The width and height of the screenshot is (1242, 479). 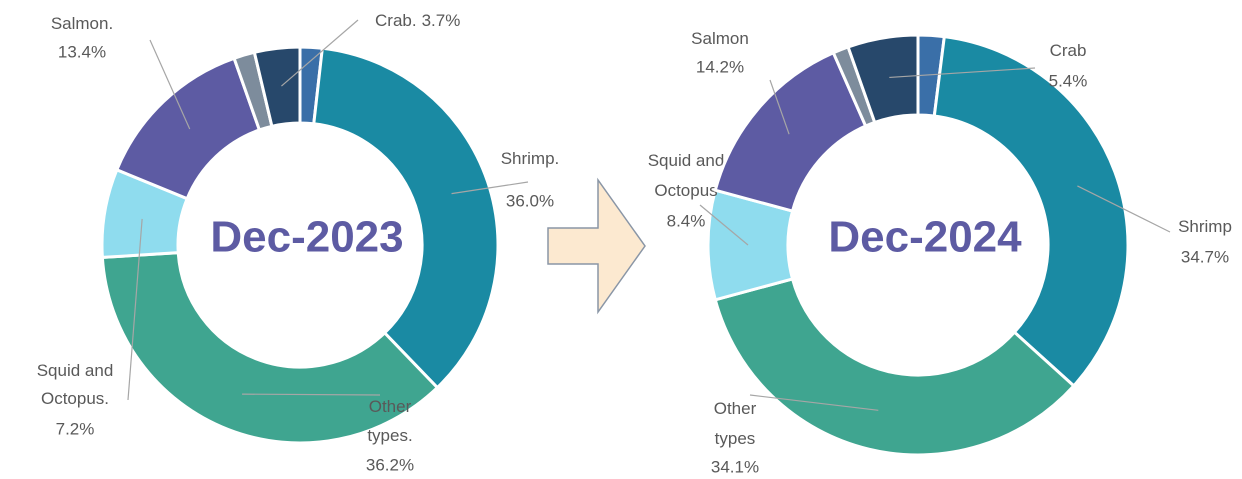 I want to click on value-label: 13.4%, so click(x=82, y=51).